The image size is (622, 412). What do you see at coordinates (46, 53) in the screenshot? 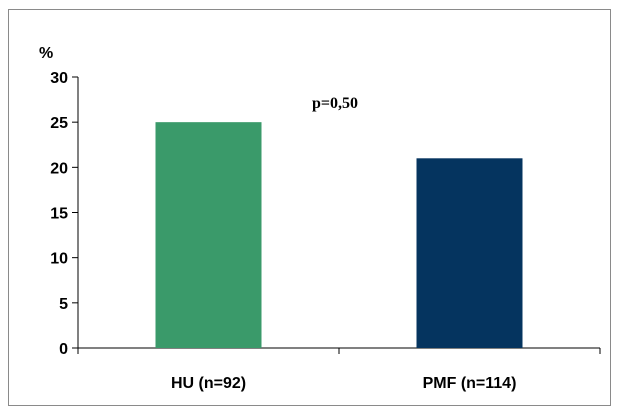
I see `y-axis-unit-label: %` at bounding box center [46, 53].